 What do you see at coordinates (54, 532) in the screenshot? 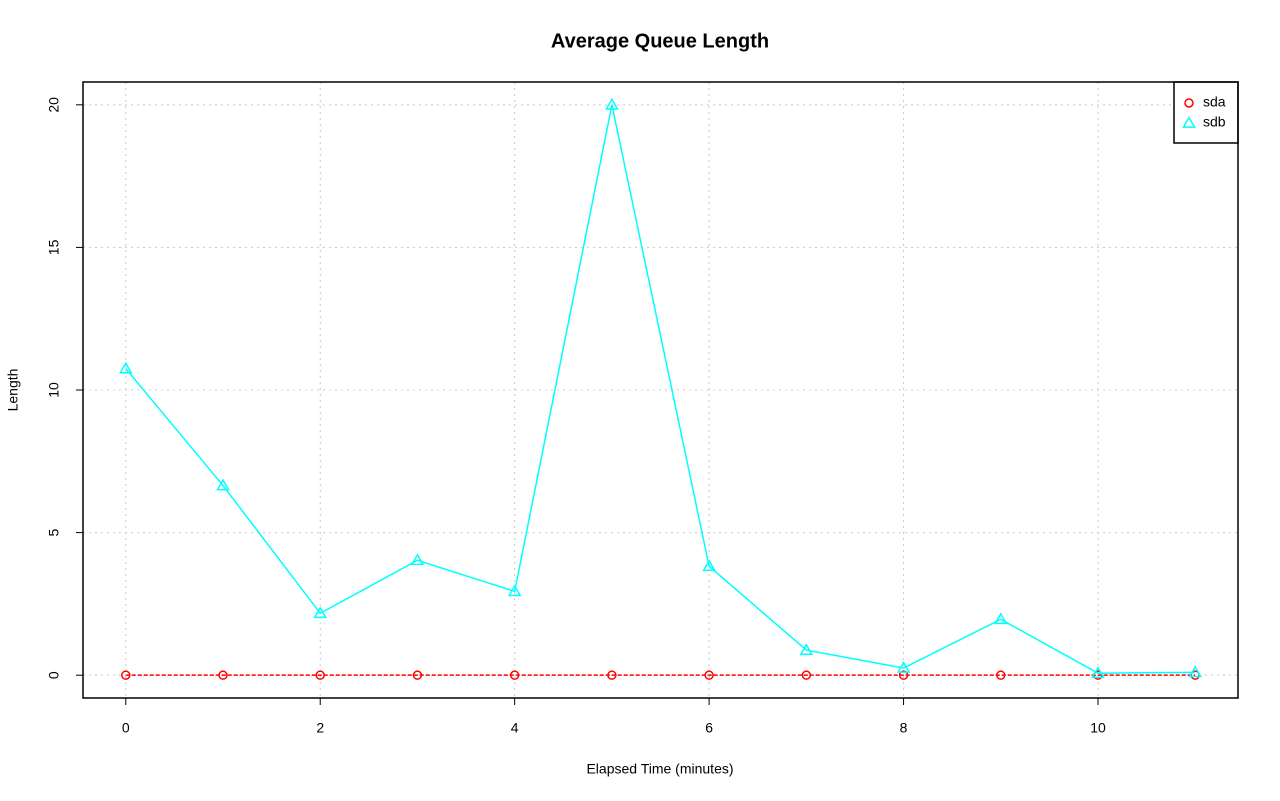
I see `y-tick-label: 5` at bounding box center [54, 532].